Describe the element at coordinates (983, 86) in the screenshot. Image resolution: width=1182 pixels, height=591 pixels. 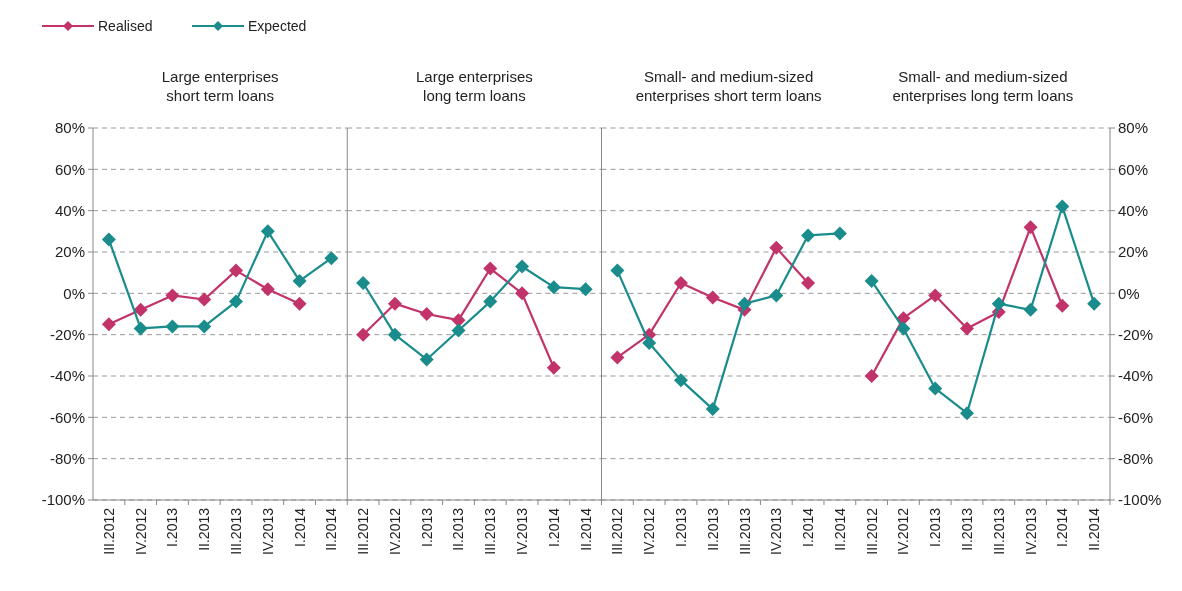
I see `chart-title: Small- and medium-sized enterprises long term loans` at that location.